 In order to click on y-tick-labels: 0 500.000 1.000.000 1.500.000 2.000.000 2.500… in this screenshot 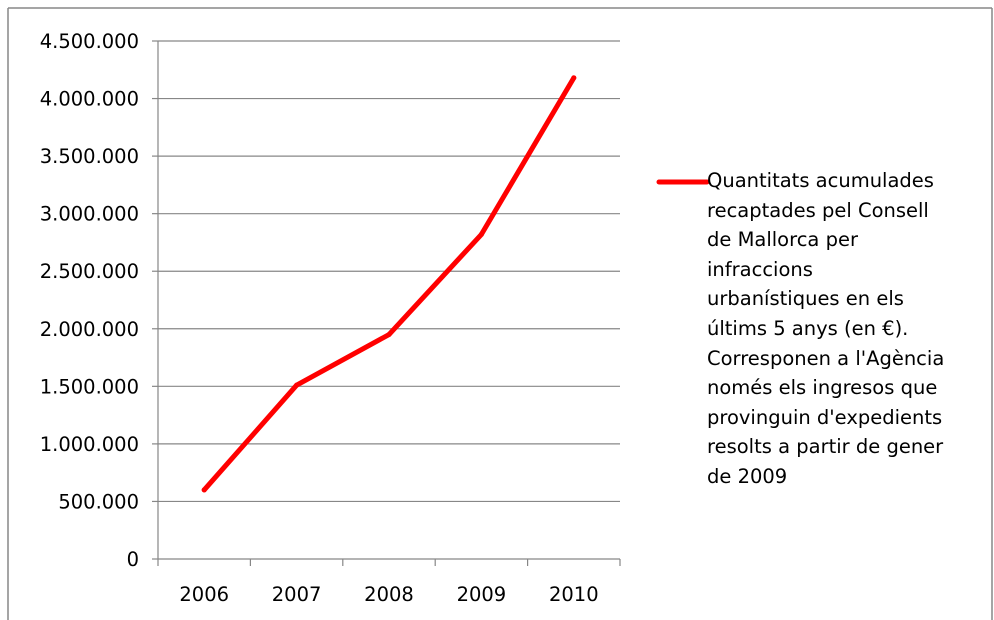, I will do `click(89, 300)`.